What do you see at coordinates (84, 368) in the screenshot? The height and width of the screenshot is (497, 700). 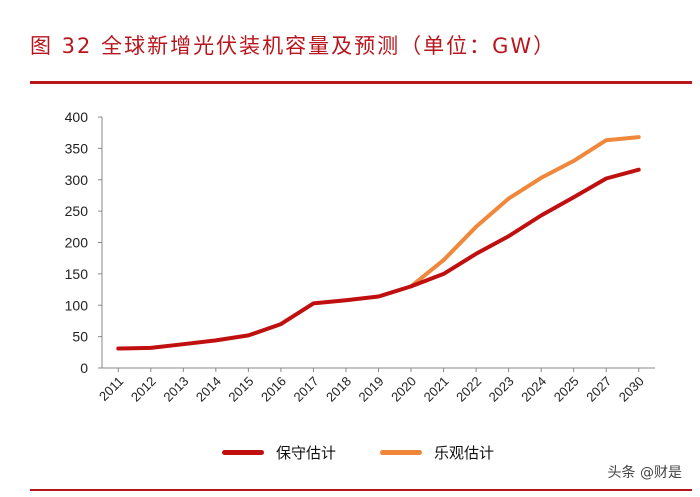 I see `y-tick-label: 0` at bounding box center [84, 368].